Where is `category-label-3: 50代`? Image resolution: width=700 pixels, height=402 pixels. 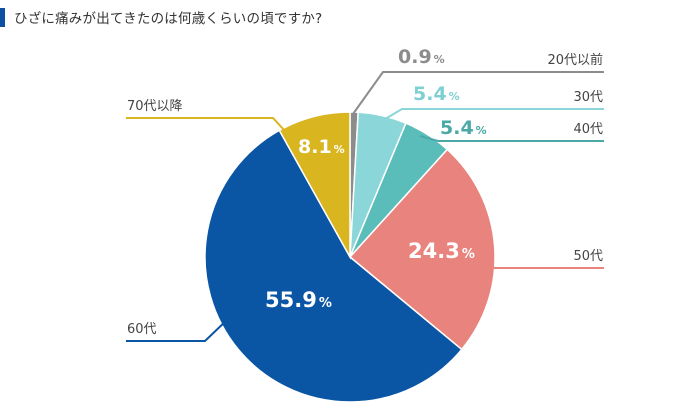 category-label-3: 50代 is located at coordinates (588, 256).